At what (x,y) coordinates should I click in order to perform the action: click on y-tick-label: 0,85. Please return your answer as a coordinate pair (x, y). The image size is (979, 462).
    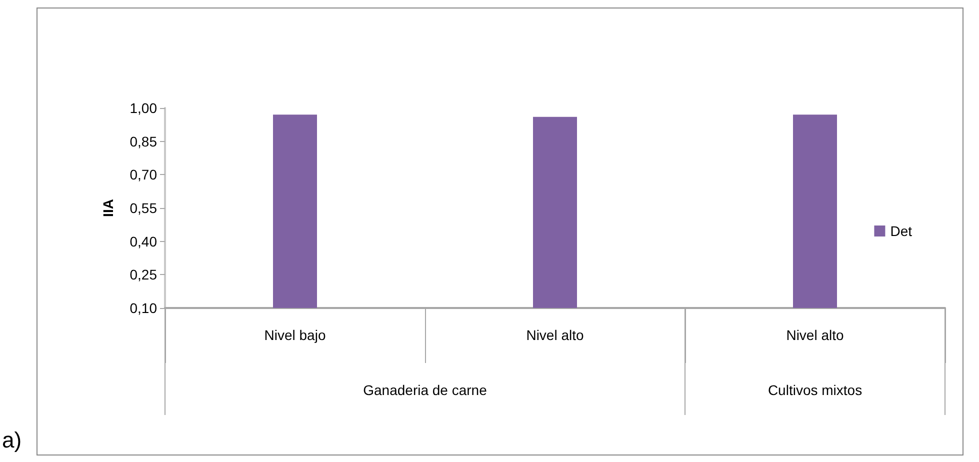
    Looking at the image, I should click on (144, 141).